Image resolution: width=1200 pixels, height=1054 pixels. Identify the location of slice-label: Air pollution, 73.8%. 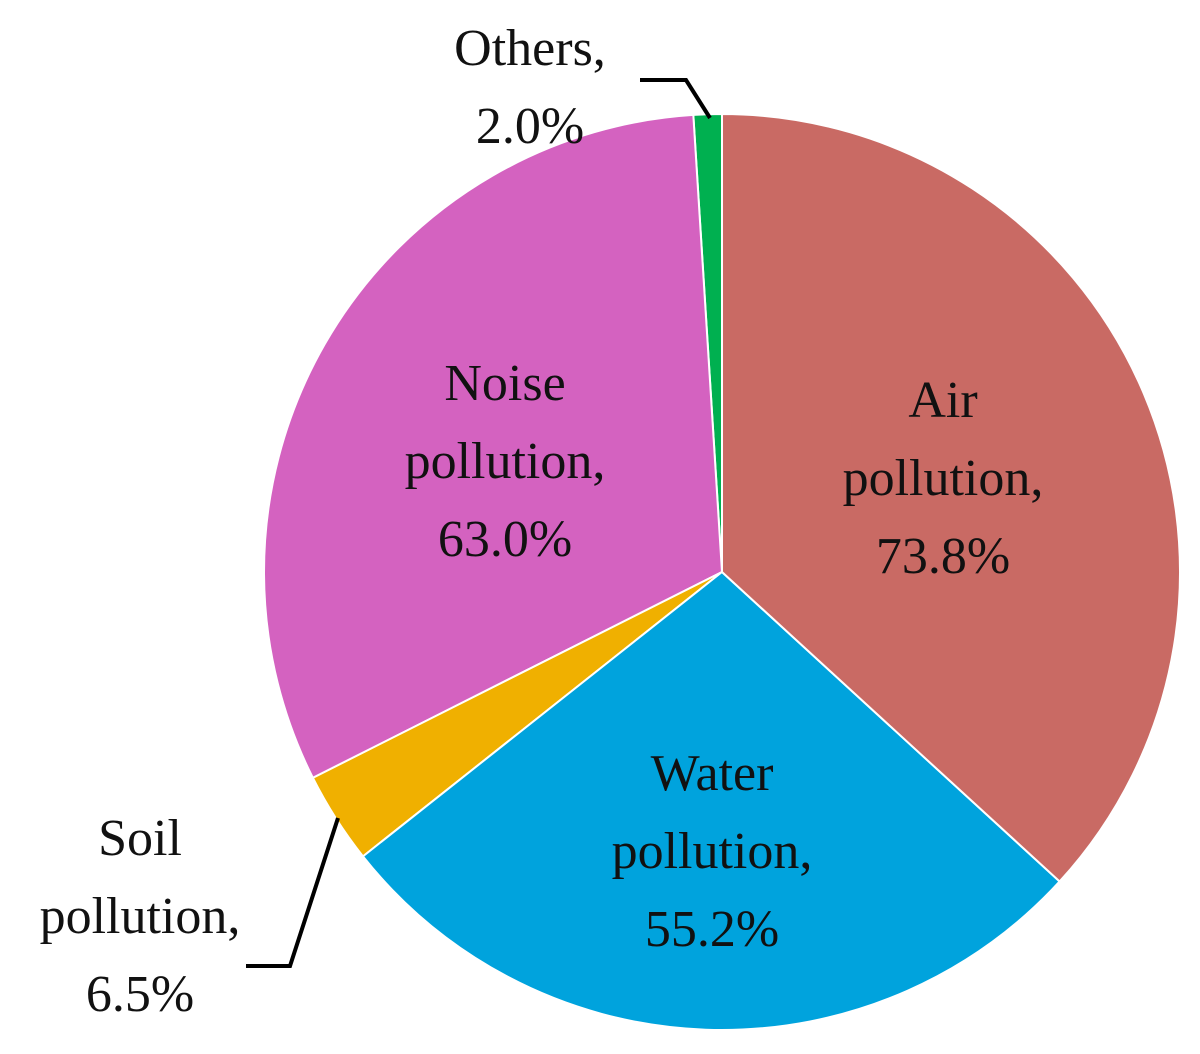
(943, 479).